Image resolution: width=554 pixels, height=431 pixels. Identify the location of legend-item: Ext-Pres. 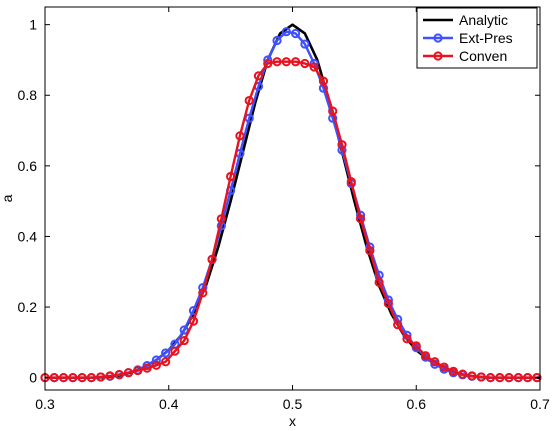
(468, 38).